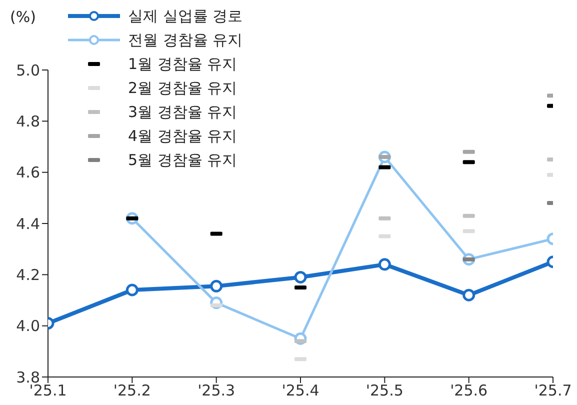 Image resolution: width=577 pixels, height=405 pixels. I want to click on y-axis-title: (%), so click(23, 17).